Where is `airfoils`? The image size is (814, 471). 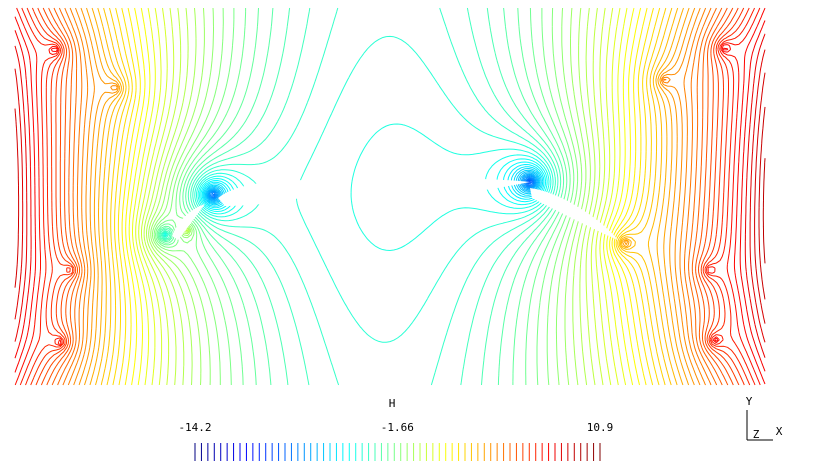 airfoils is located at coordinates (395, 209).